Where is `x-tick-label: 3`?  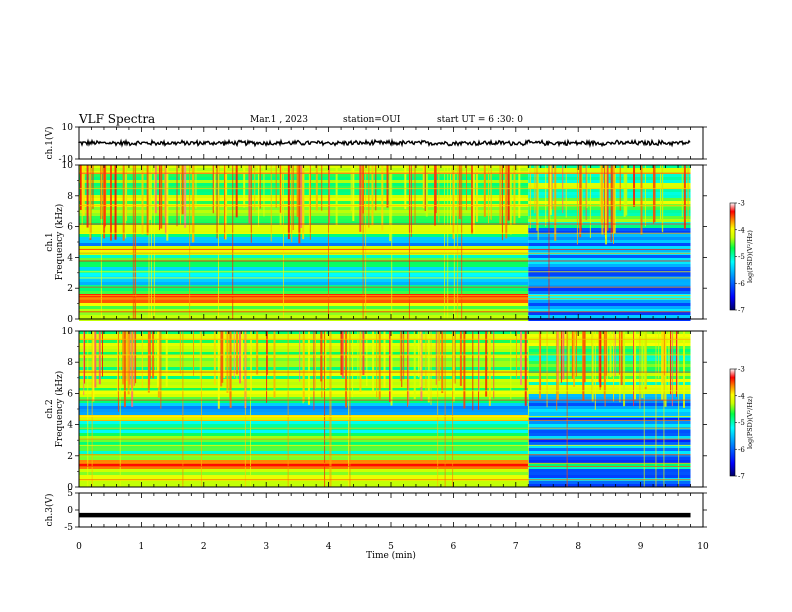
x-tick-label: 3 is located at coordinates (266, 547).